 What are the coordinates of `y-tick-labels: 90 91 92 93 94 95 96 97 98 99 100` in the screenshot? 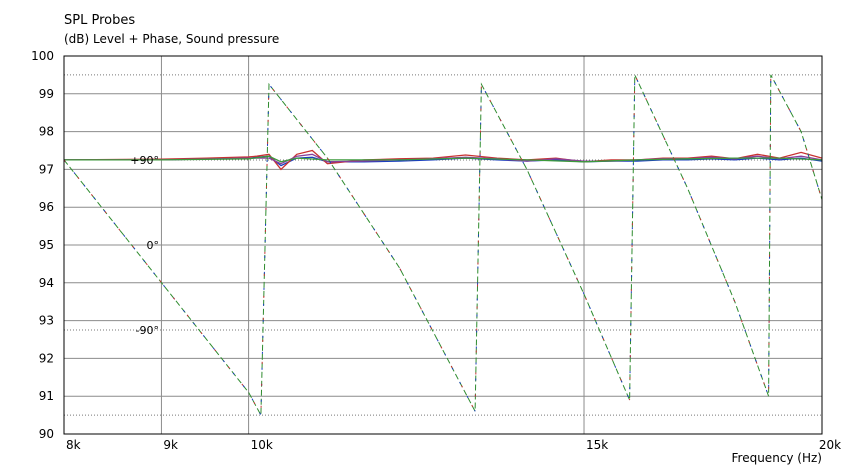 It's located at (42, 245).